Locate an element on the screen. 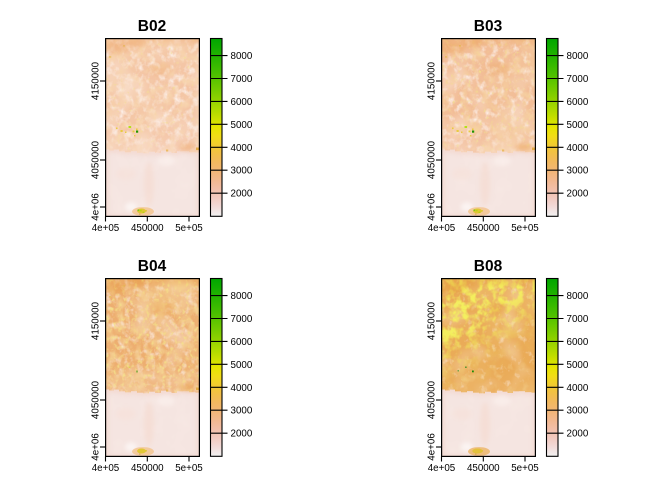  svg-text: B04 is located at coordinates (152, 266).